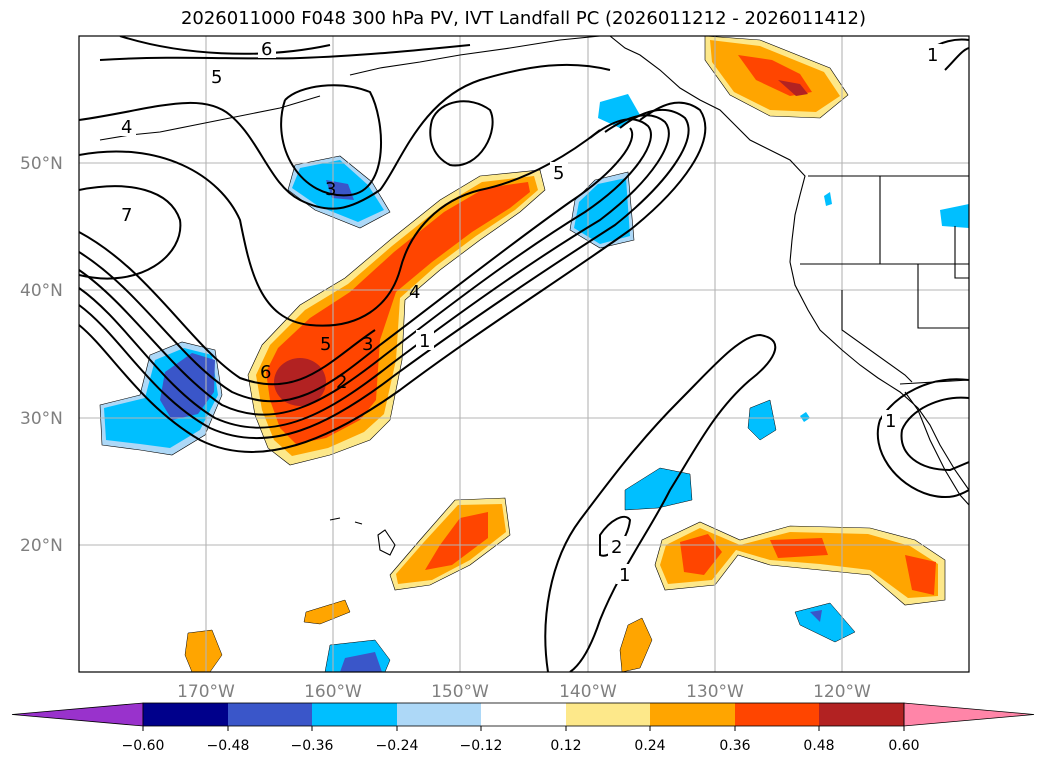 Image resolution: width=1047 pixels, height=765 pixels. What do you see at coordinates (460, 692) in the screenshot?
I see `lon-label: 150°W` at bounding box center [460, 692].